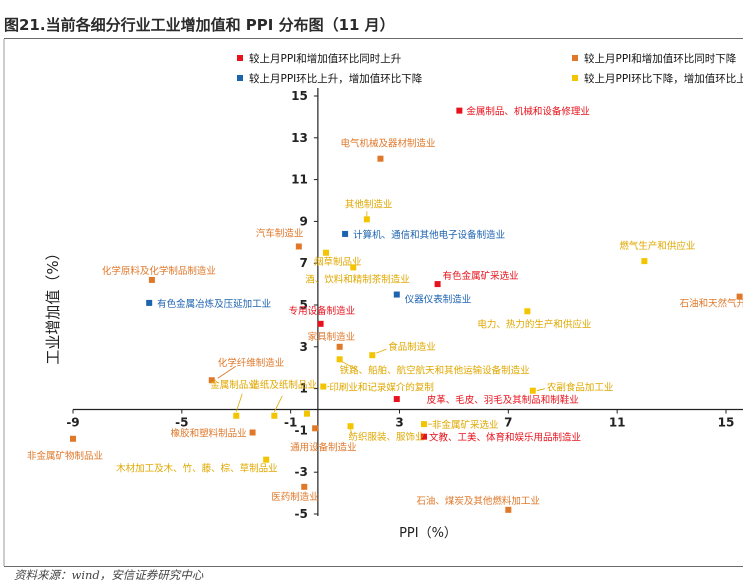 The height and width of the screenshot is (583, 743). Describe the element at coordinates (72, 423) in the screenshot. I see `x-tick-label--9: -9` at that location.